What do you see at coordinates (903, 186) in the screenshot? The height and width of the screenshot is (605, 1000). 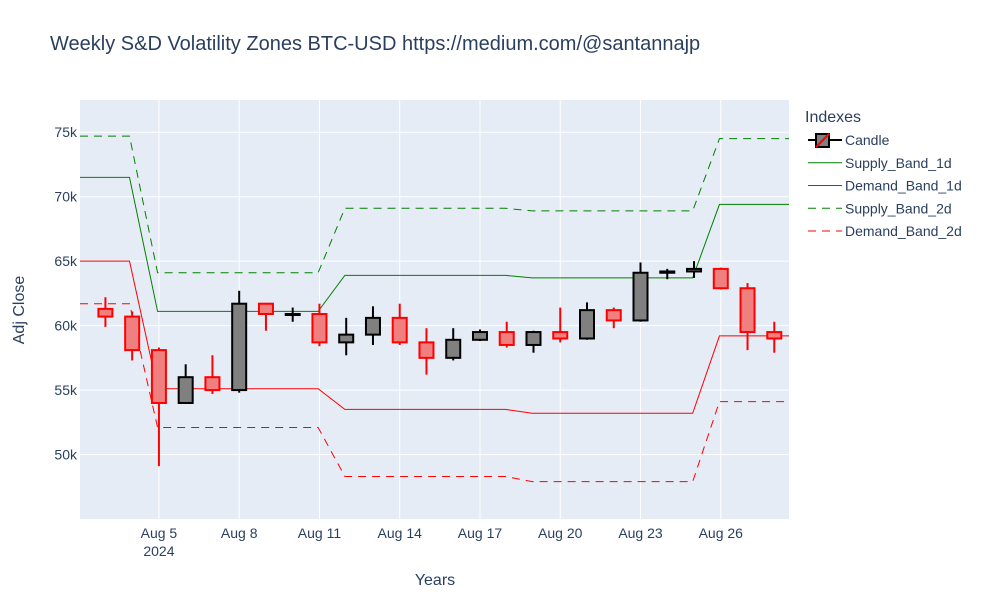 I see `legend-label: Demand_Band_1d` at bounding box center [903, 186].